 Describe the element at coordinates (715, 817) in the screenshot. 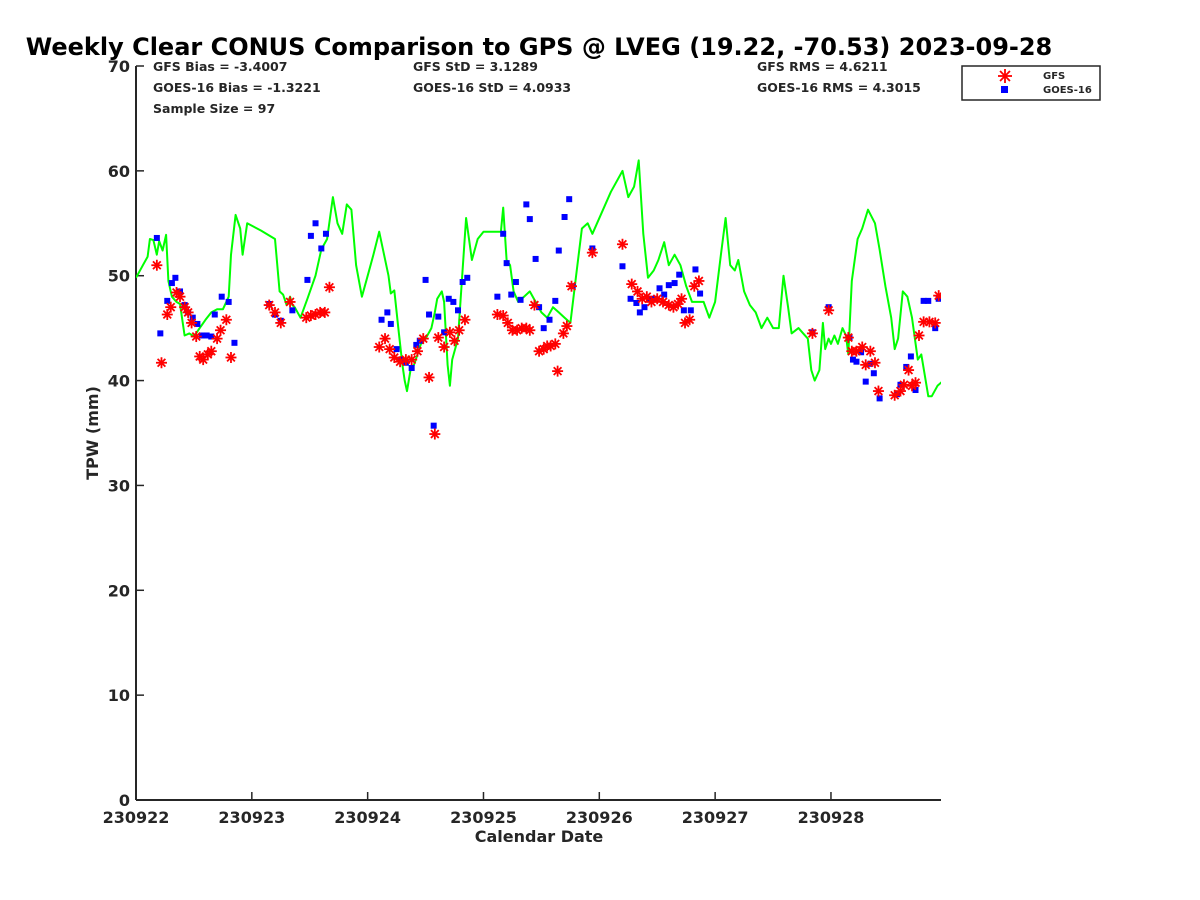

I see `x-tick-label: 230927` at that location.